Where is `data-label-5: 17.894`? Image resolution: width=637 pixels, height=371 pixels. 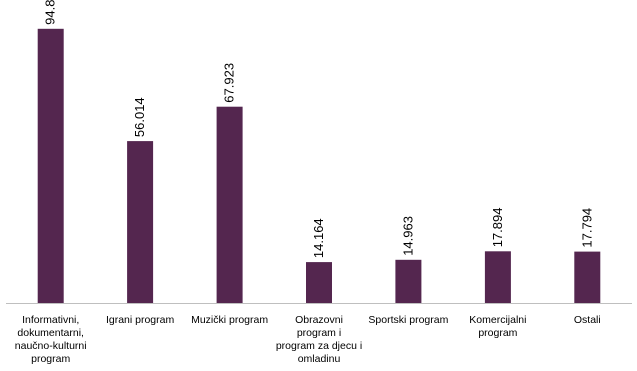
data-label-5: 17.894 is located at coordinates (497, 228).